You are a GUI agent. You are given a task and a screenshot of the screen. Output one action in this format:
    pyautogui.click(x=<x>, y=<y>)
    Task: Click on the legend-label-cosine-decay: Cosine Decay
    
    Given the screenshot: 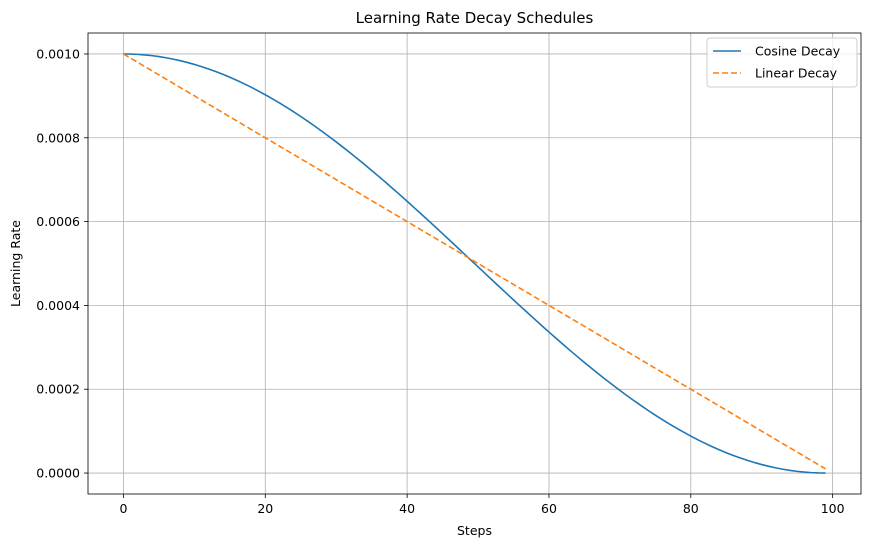 What is the action you would take?
    pyautogui.click(x=798, y=51)
    